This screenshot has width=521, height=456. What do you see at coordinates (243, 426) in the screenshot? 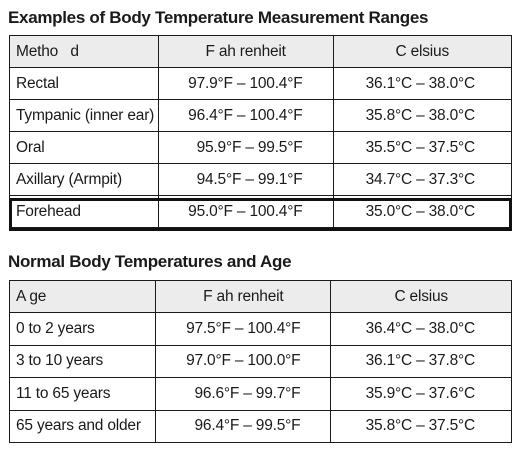
I see `fahrenheit-cell: 96.4°F – 99.5°F` at bounding box center [243, 426].